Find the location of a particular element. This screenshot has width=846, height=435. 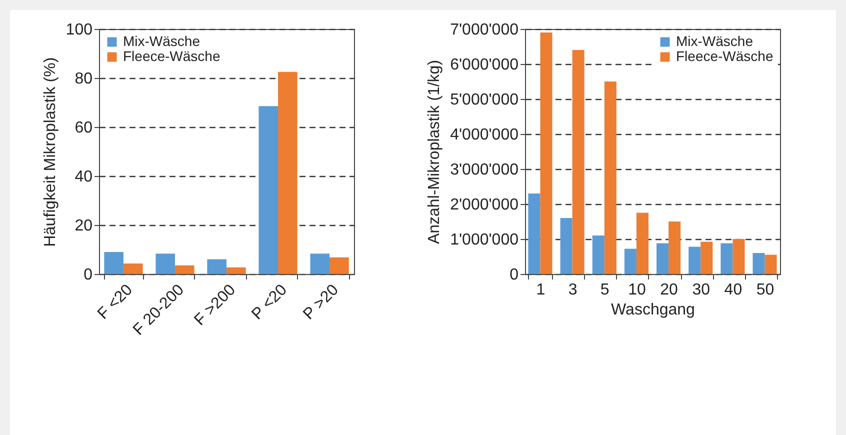

x-tick-label: 20 is located at coordinates (669, 290).